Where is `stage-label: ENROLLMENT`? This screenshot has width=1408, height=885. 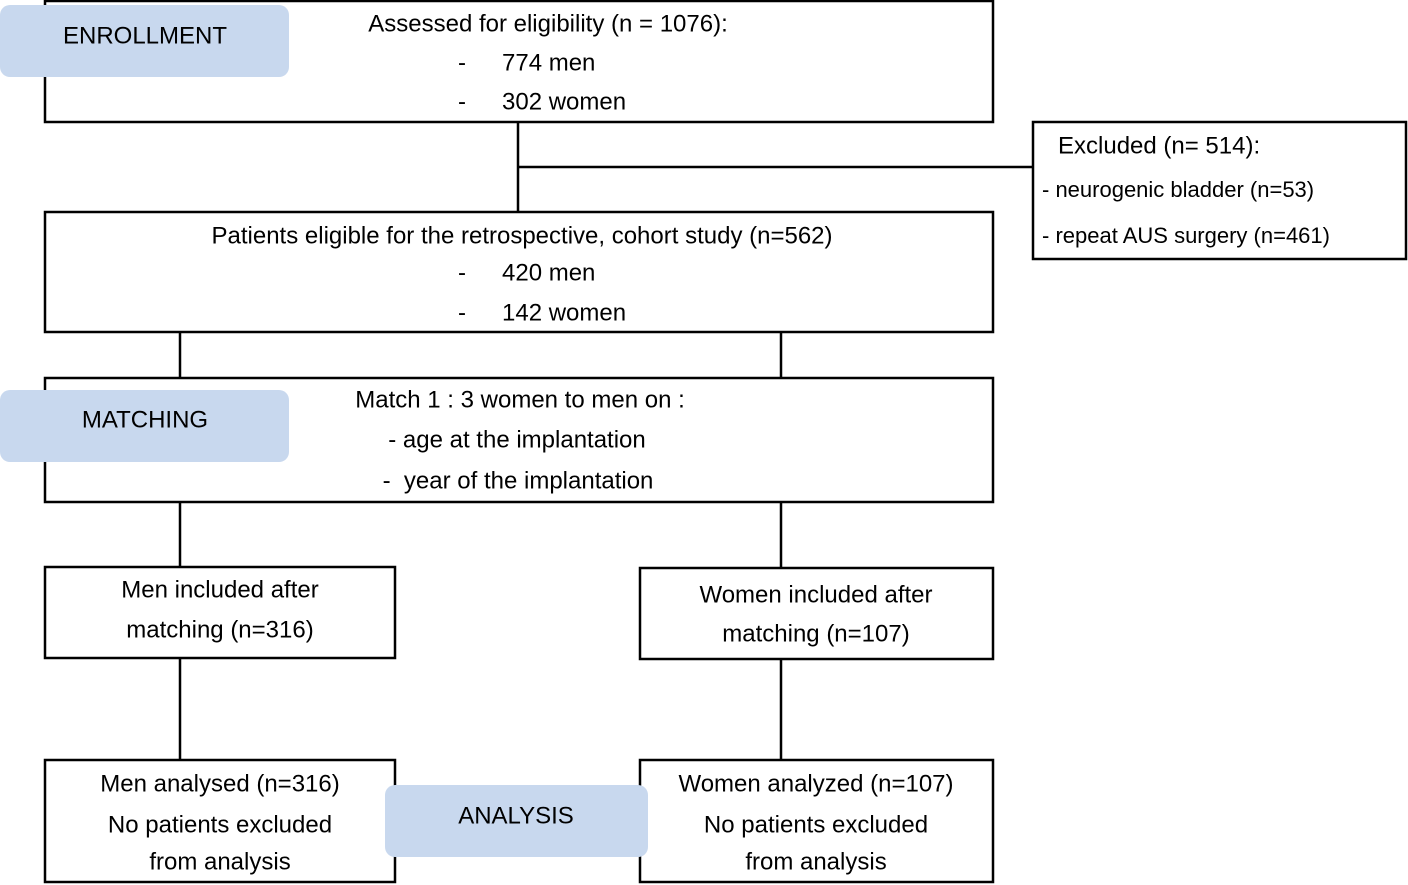
stage-label: ENROLLMENT is located at coordinates (145, 35).